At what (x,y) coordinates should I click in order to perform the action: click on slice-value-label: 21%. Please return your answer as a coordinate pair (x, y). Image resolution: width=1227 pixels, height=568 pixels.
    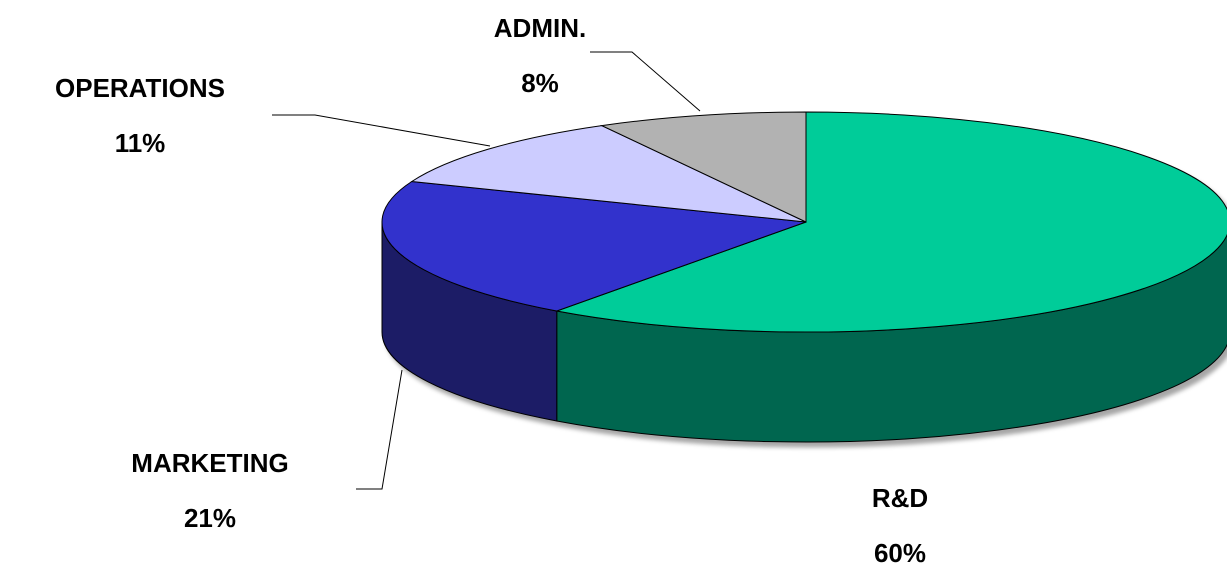
    Looking at the image, I should click on (210, 518).